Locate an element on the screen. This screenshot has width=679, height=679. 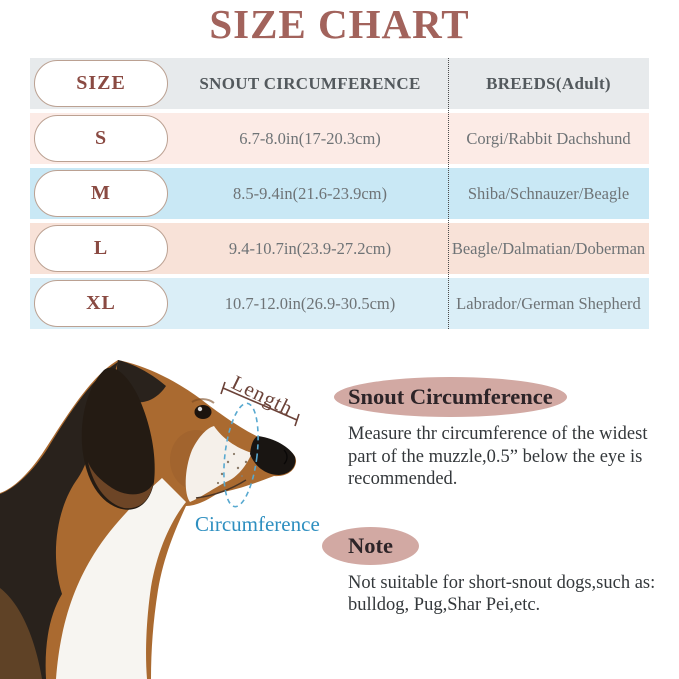
size-pill-xl: XL is located at coordinates (101, 303).